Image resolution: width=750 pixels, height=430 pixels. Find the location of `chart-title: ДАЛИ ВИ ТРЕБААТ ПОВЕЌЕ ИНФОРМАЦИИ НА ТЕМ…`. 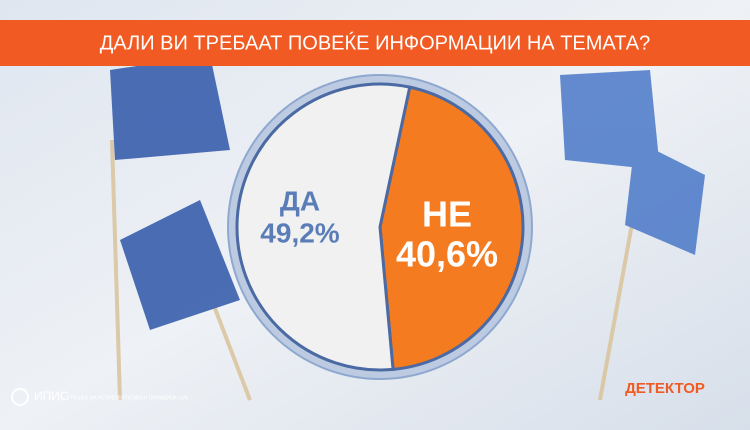

chart-title: ДАЛИ ВИ ТРЕБААТ ПОВЕЌЕ ИНФОРМАЦИИ НА ТЕМ… is located at coordinates (375, 42).